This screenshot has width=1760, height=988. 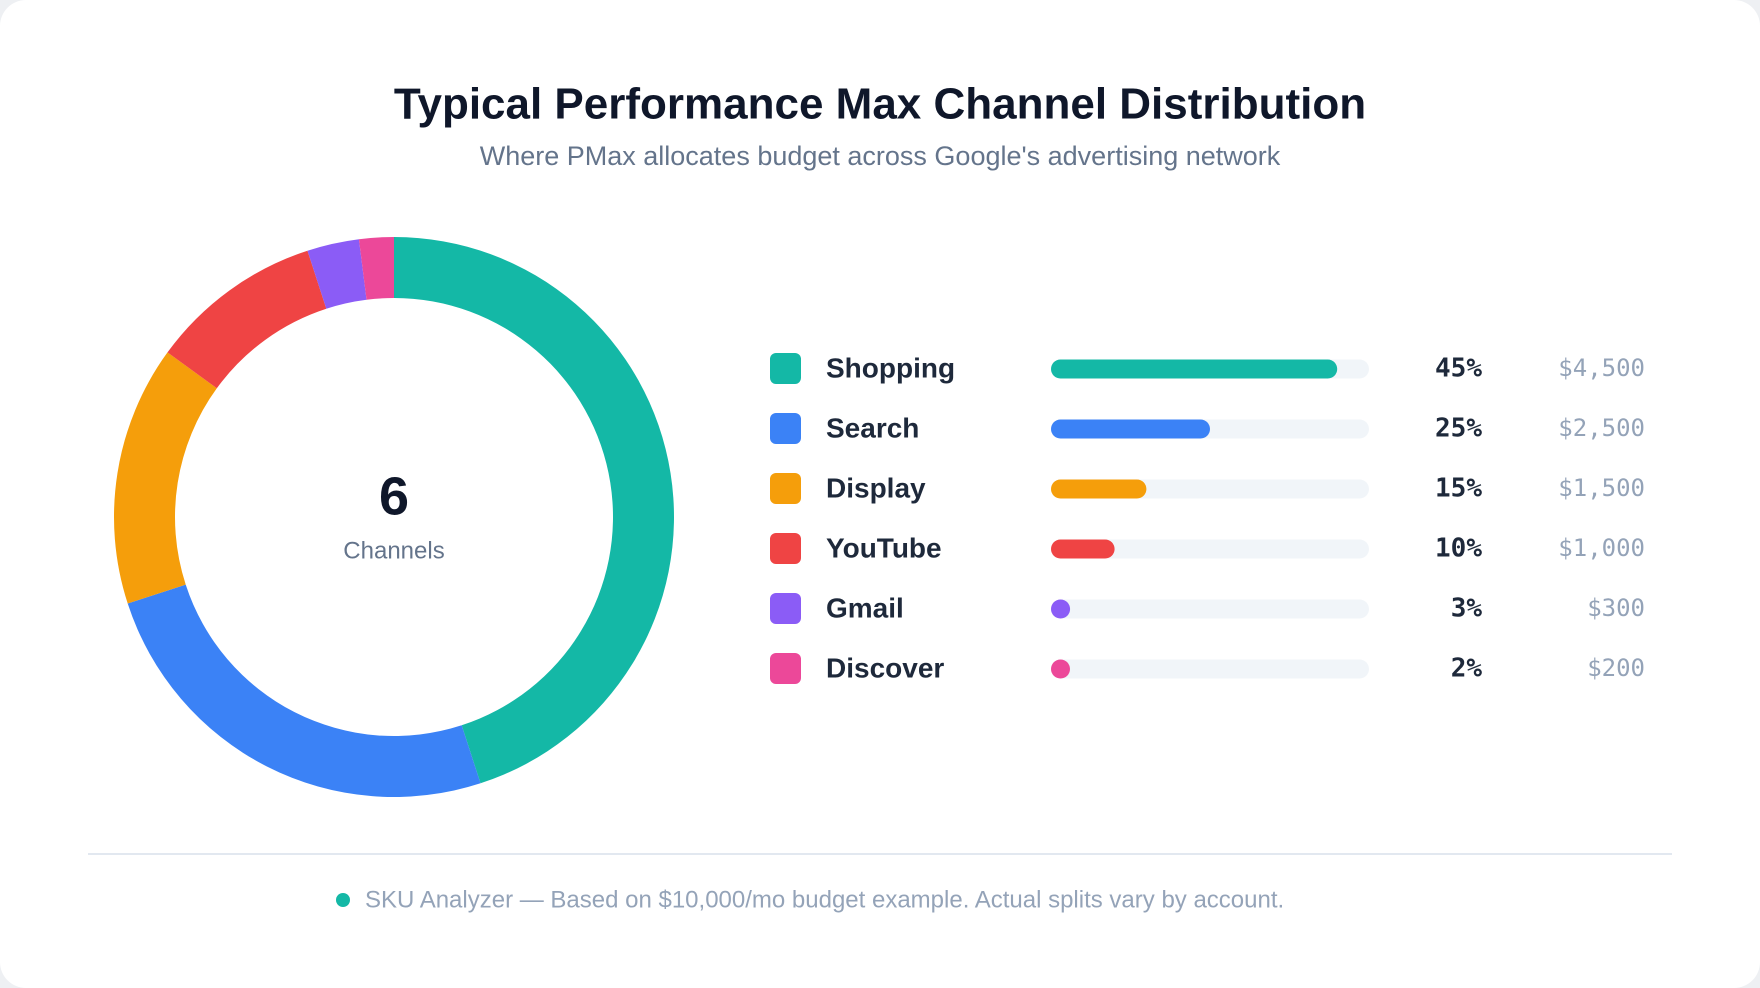 I want to click on channel-name: Gmail, so click(x=865, y=607).